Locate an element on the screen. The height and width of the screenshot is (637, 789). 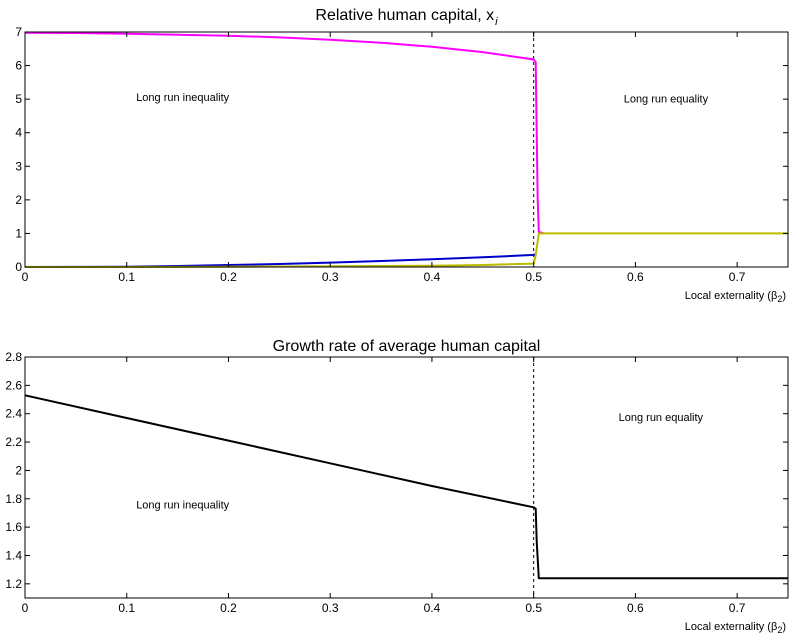
y-tick-label: 3 is located at coordinates (18, 166).